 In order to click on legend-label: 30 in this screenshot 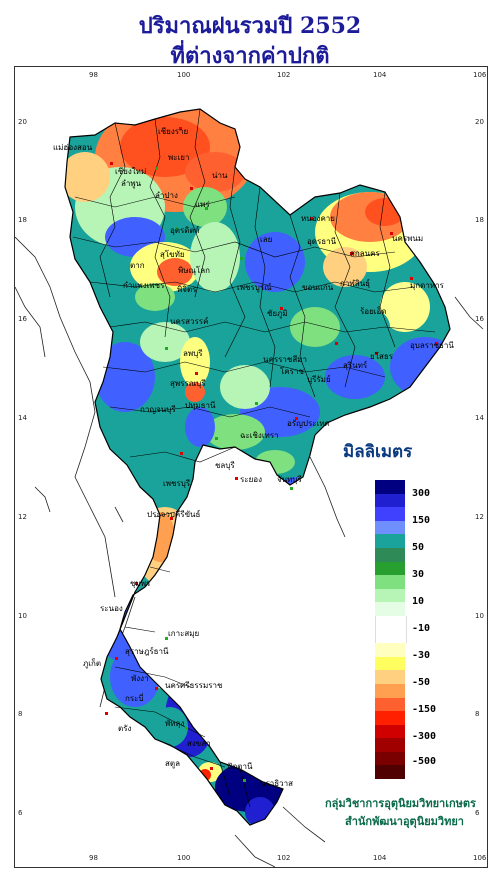, I will do `click(418, 574)`.